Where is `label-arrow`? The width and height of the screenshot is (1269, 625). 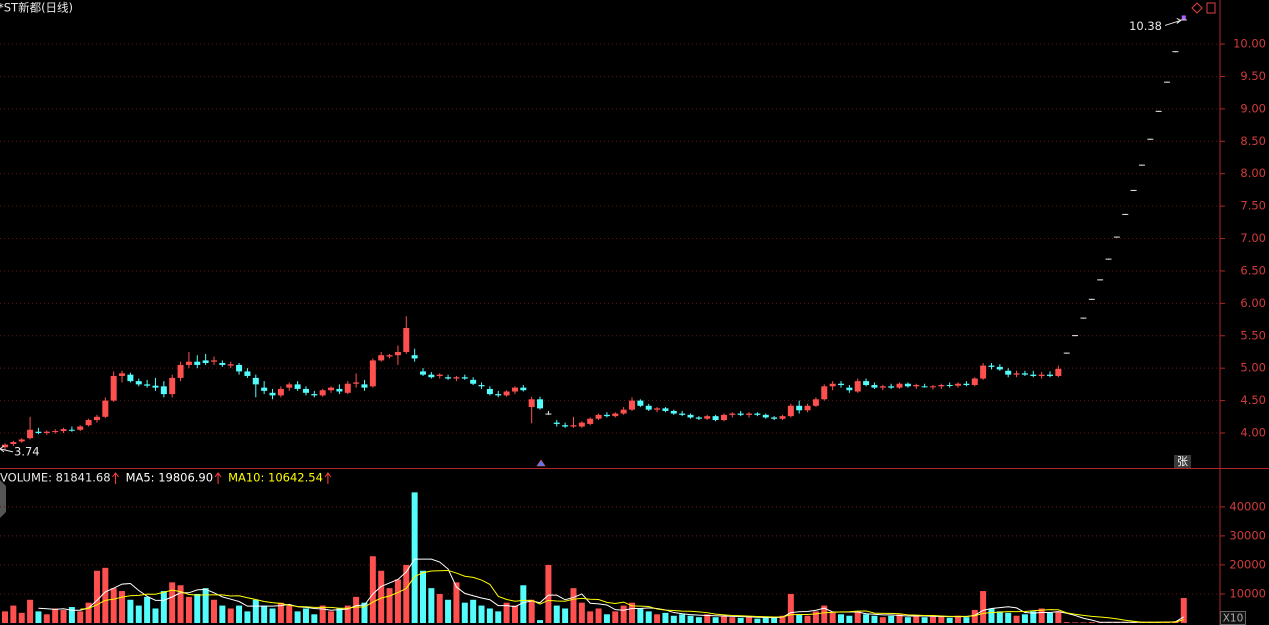 label-arrow is located at coordinates (1173, 21).